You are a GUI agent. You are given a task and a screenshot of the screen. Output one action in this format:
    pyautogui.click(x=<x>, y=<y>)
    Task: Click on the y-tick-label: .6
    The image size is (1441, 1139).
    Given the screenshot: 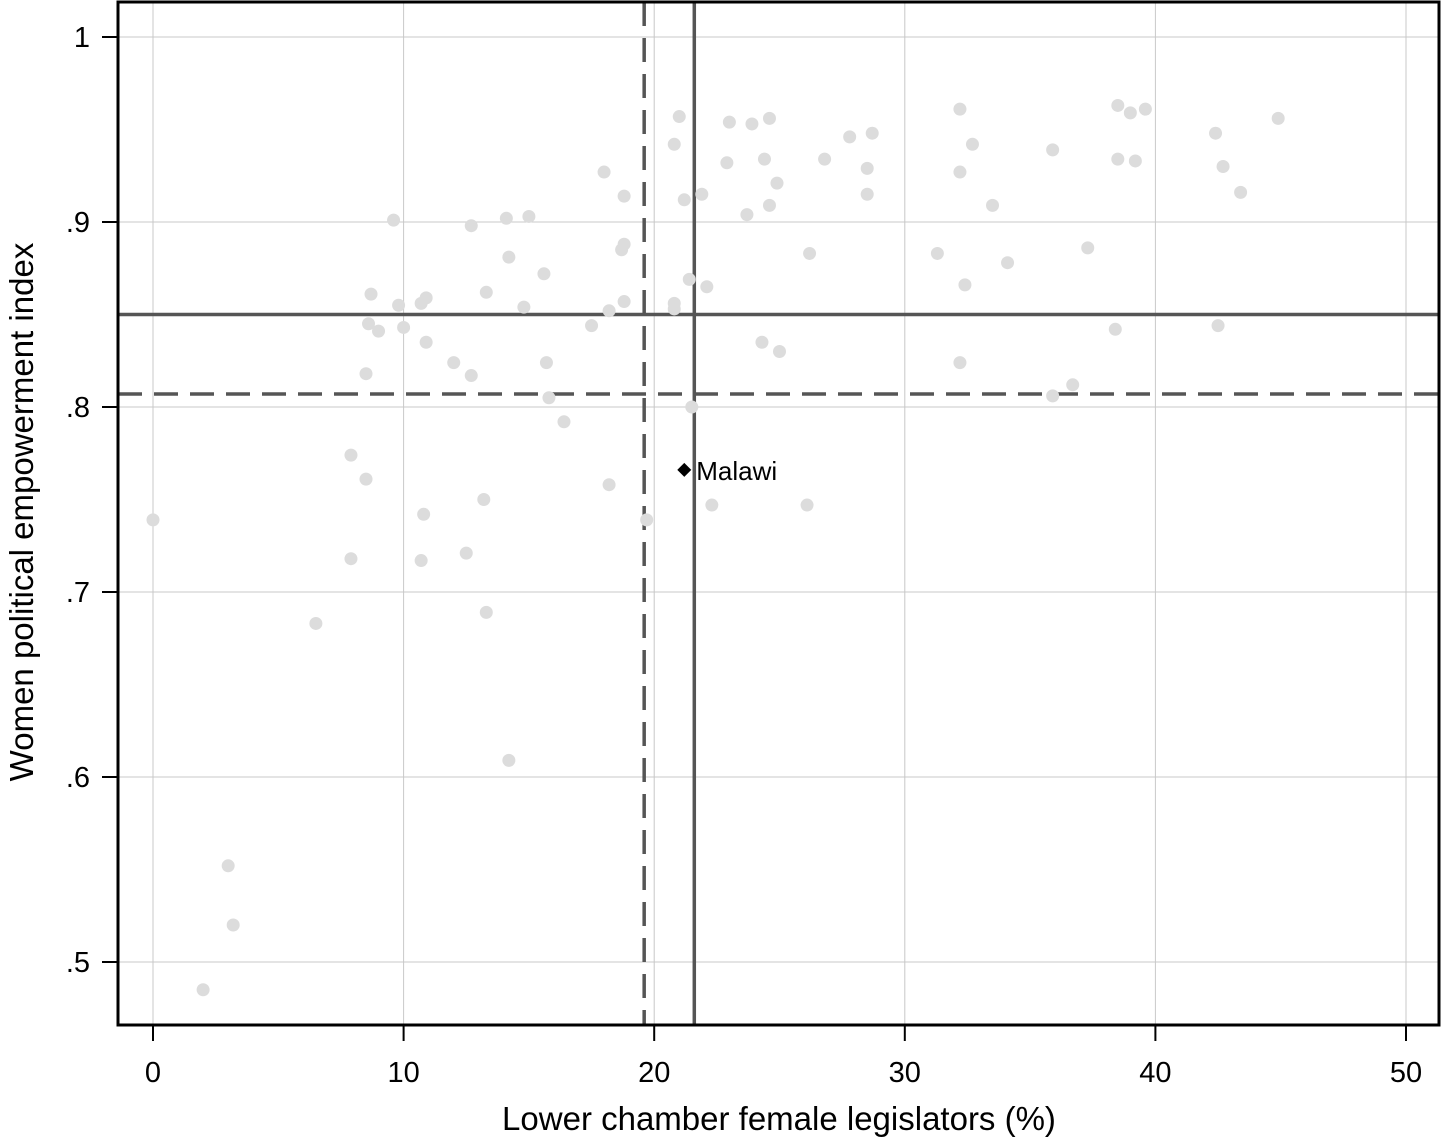 What is the action you would take?
    pyautogui.click(x=78, y=778)
    